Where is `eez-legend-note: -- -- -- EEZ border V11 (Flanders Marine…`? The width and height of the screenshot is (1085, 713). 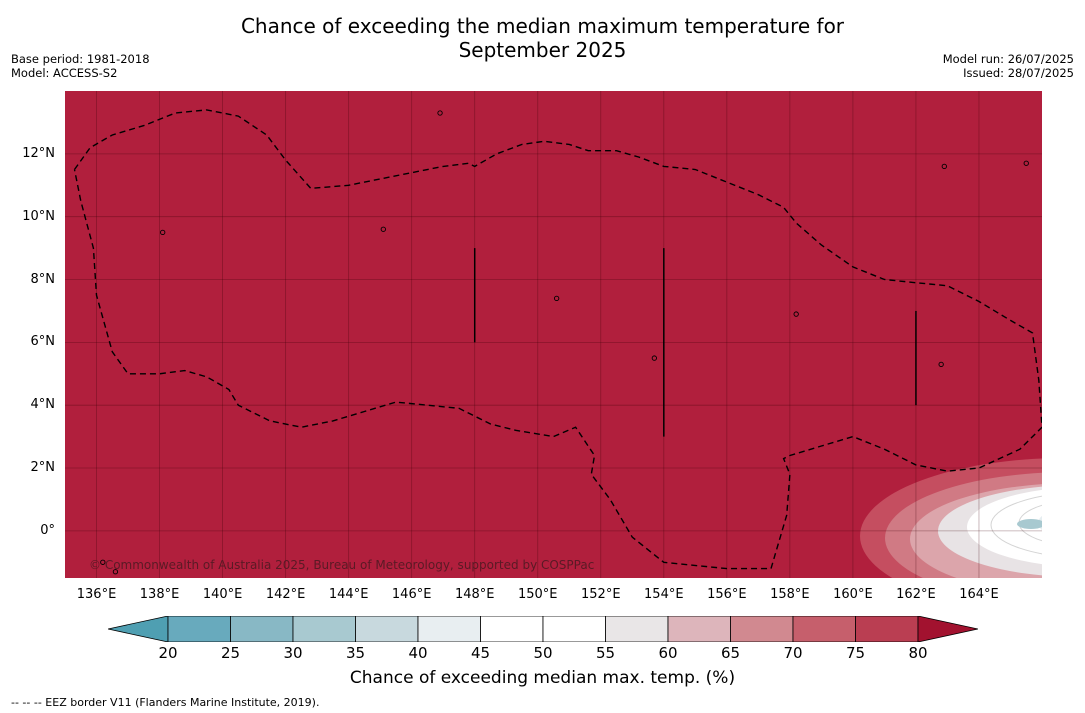
eez-legend-note: -- -- -- EEZ border V11 (Flanders Marine… is located at coordinates (165, 702).